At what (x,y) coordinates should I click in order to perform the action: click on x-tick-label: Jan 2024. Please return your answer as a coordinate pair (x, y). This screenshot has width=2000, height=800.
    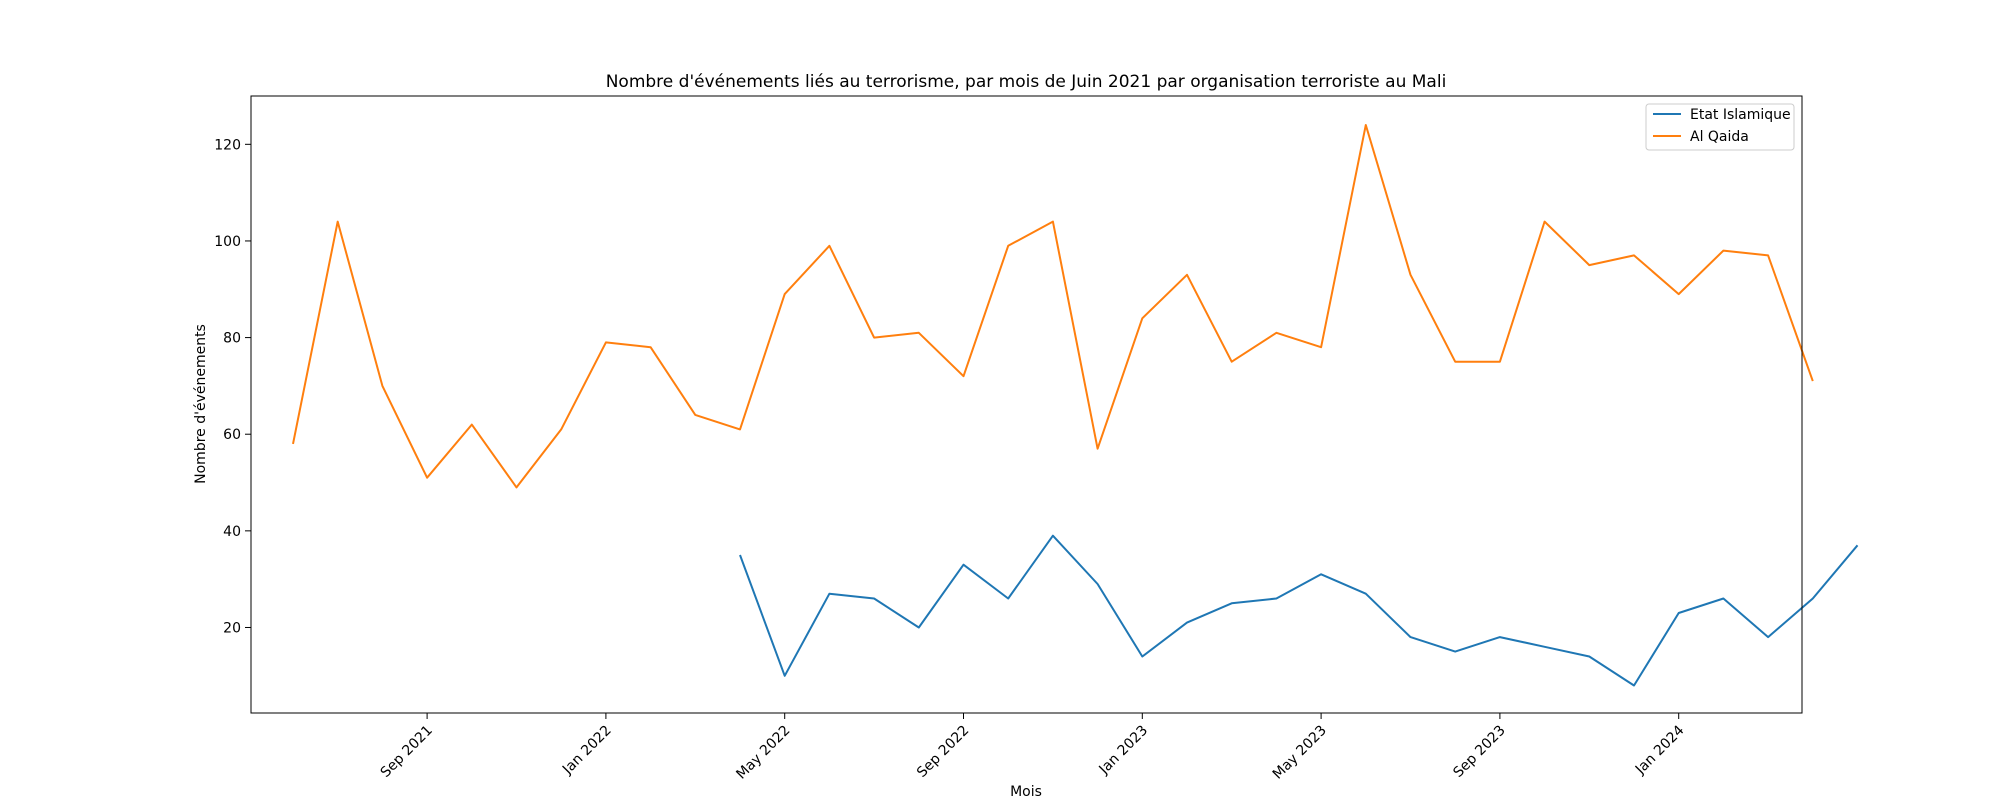
    Looking at the image, I should click on (1660, 750).